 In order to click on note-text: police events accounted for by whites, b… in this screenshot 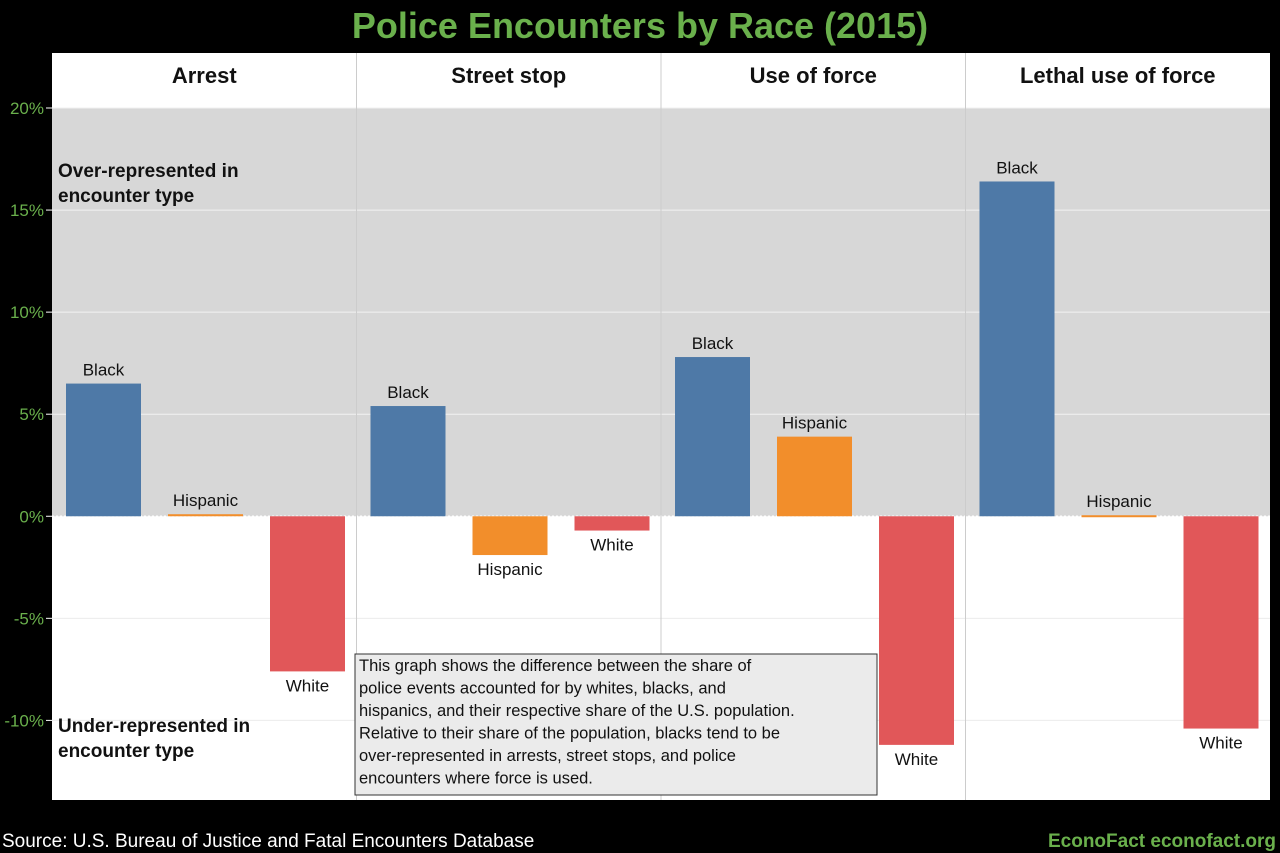, I will do `click(542, 689)`.